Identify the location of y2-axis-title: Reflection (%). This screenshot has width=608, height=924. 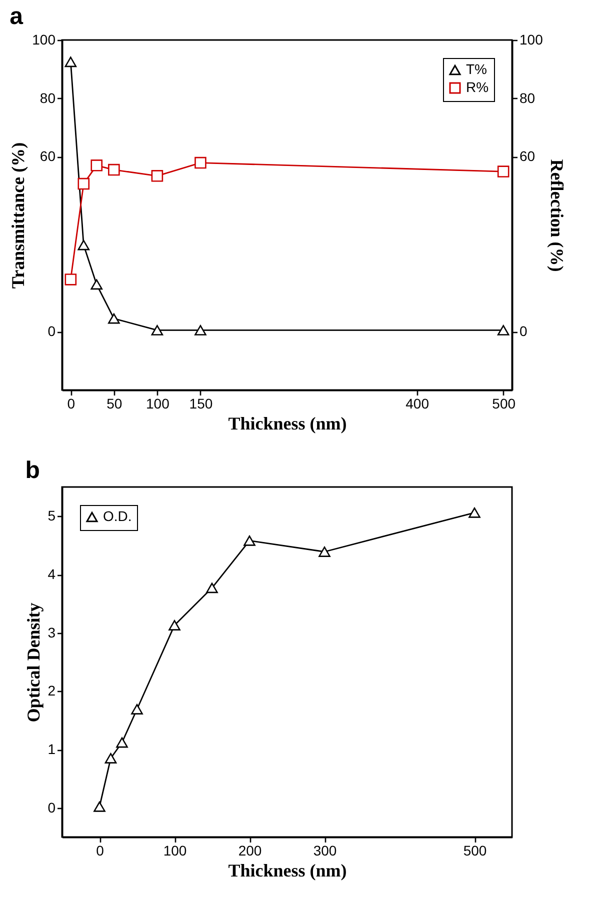
(556, 215).